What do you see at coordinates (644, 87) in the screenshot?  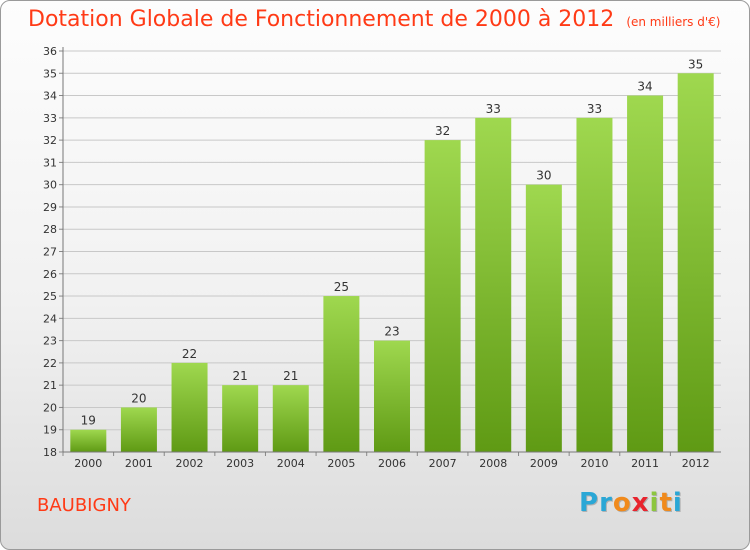 I see `data-label: 34` at bounding box center [644, 87].